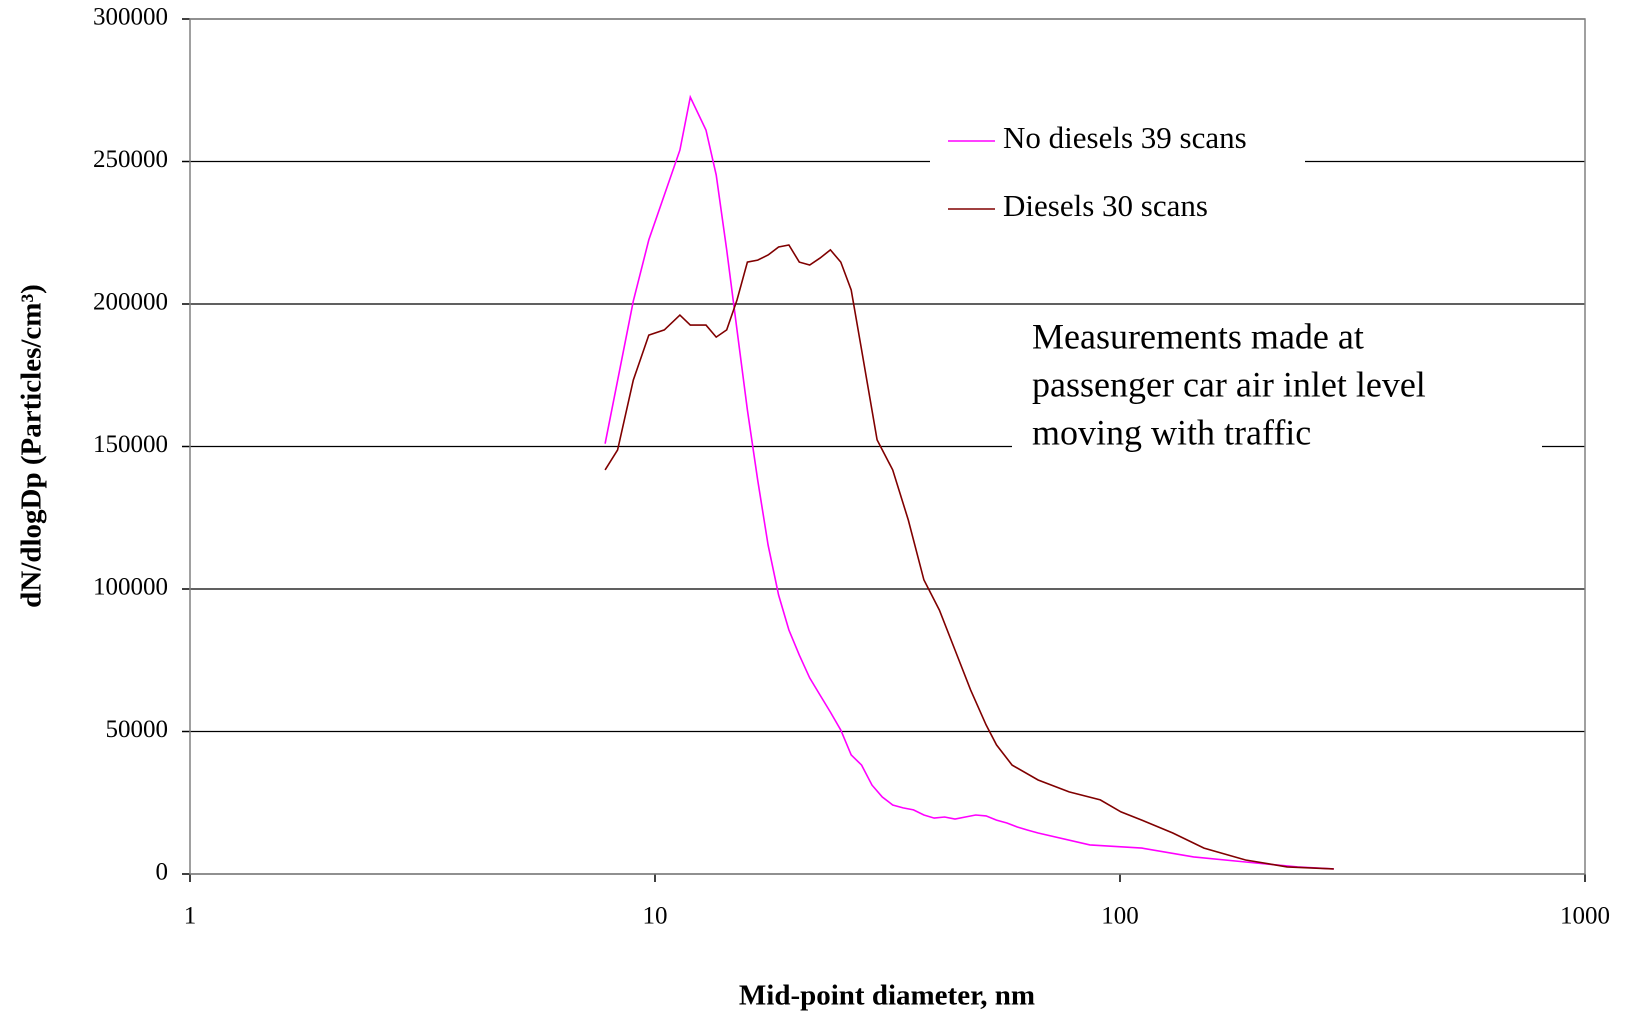 This screenshot has width=1628, height=1028. Describe the element at coordinates (130, 17) in the screenshot. I see `y-tick-label: 300000` at that location.